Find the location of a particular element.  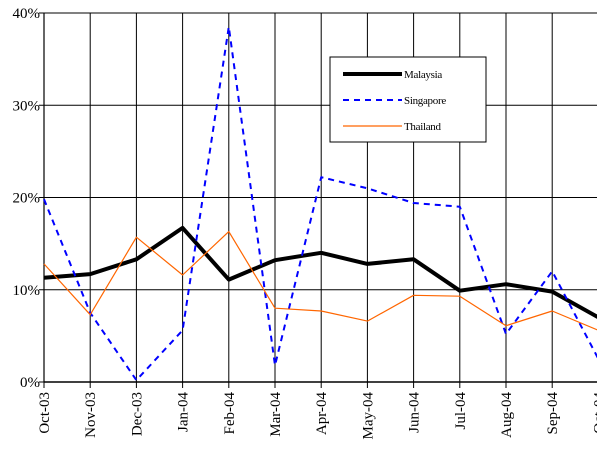

y-tick-label: 30% is located at coordinates (27, 106).